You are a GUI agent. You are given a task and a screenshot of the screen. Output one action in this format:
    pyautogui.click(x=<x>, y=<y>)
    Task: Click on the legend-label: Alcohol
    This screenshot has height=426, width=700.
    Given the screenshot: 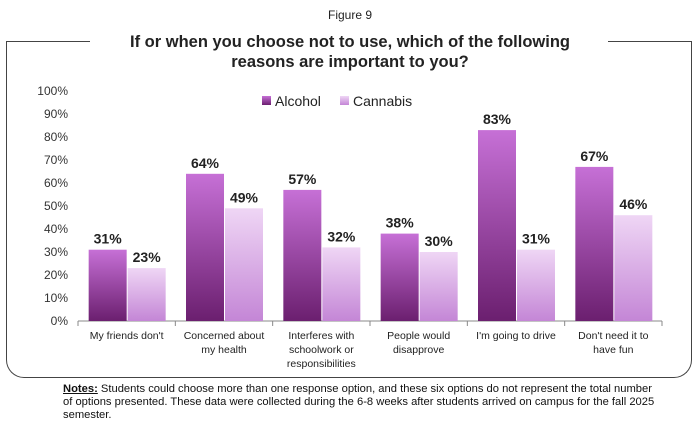 What is the action you would take?
    pyautogui.click(x=298, y=101)
    